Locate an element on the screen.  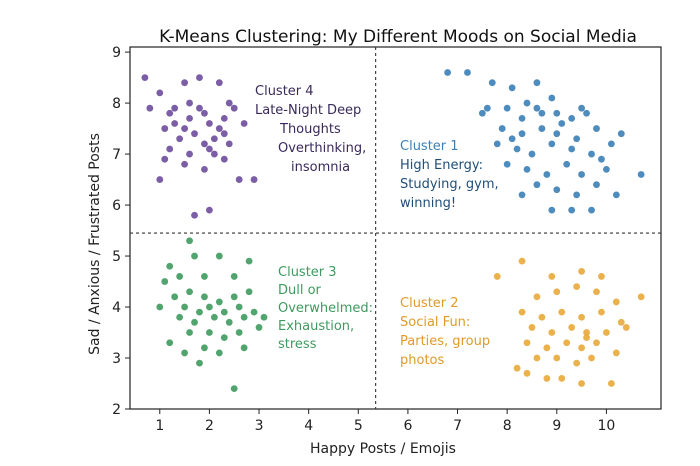
x-tick-label: 4 is located at coordinates (308, 426).